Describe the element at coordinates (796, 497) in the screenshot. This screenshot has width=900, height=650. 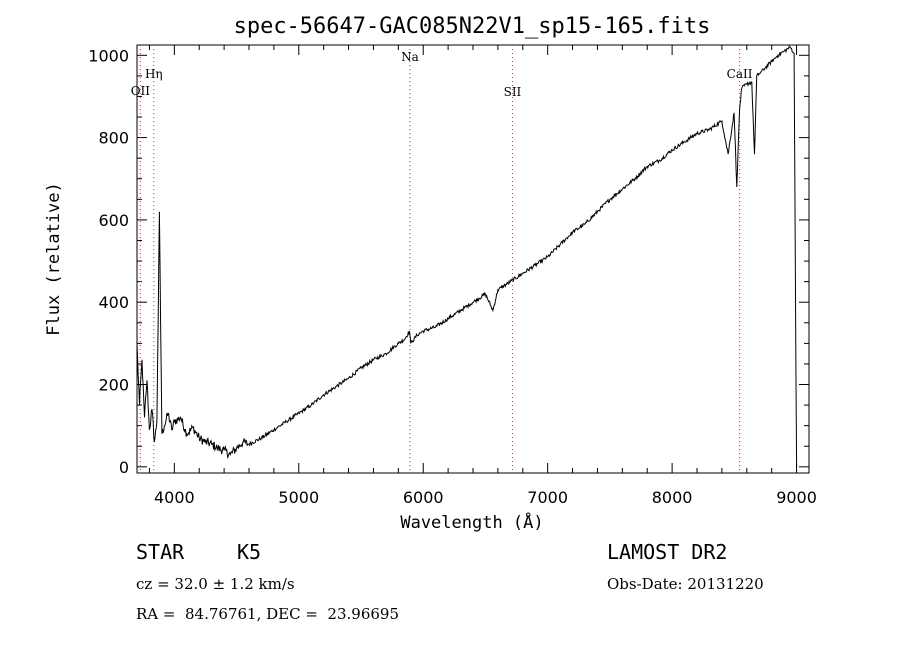
I see `x-tick-label: 9000` at that location.